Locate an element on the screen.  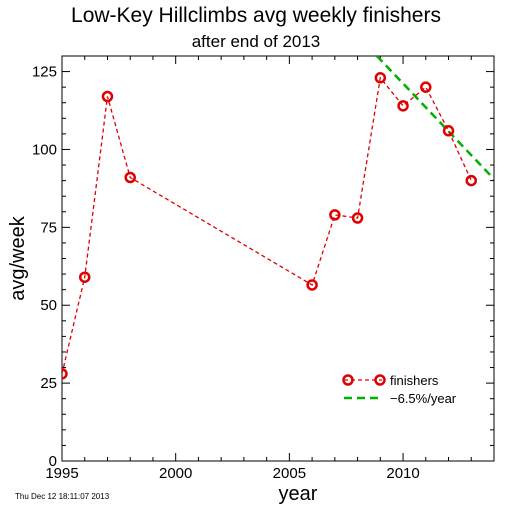
legend-finishers-label: finishers is located at coordinates (414, 380).